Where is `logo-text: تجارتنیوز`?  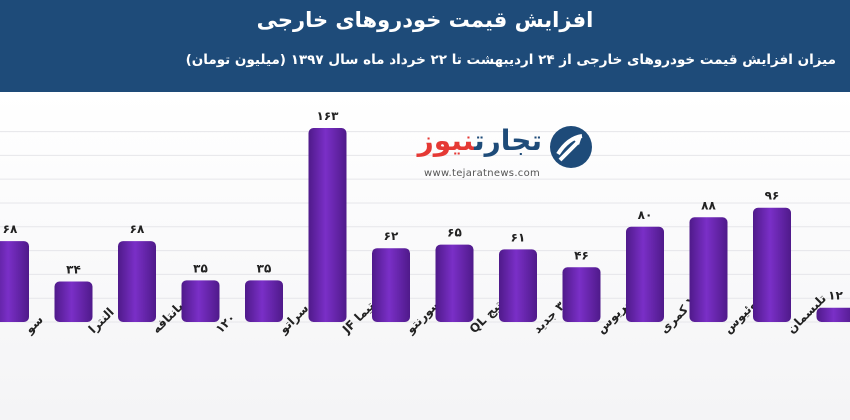 logo-text: تجارتنیوز is located at coordinates (480, 140).